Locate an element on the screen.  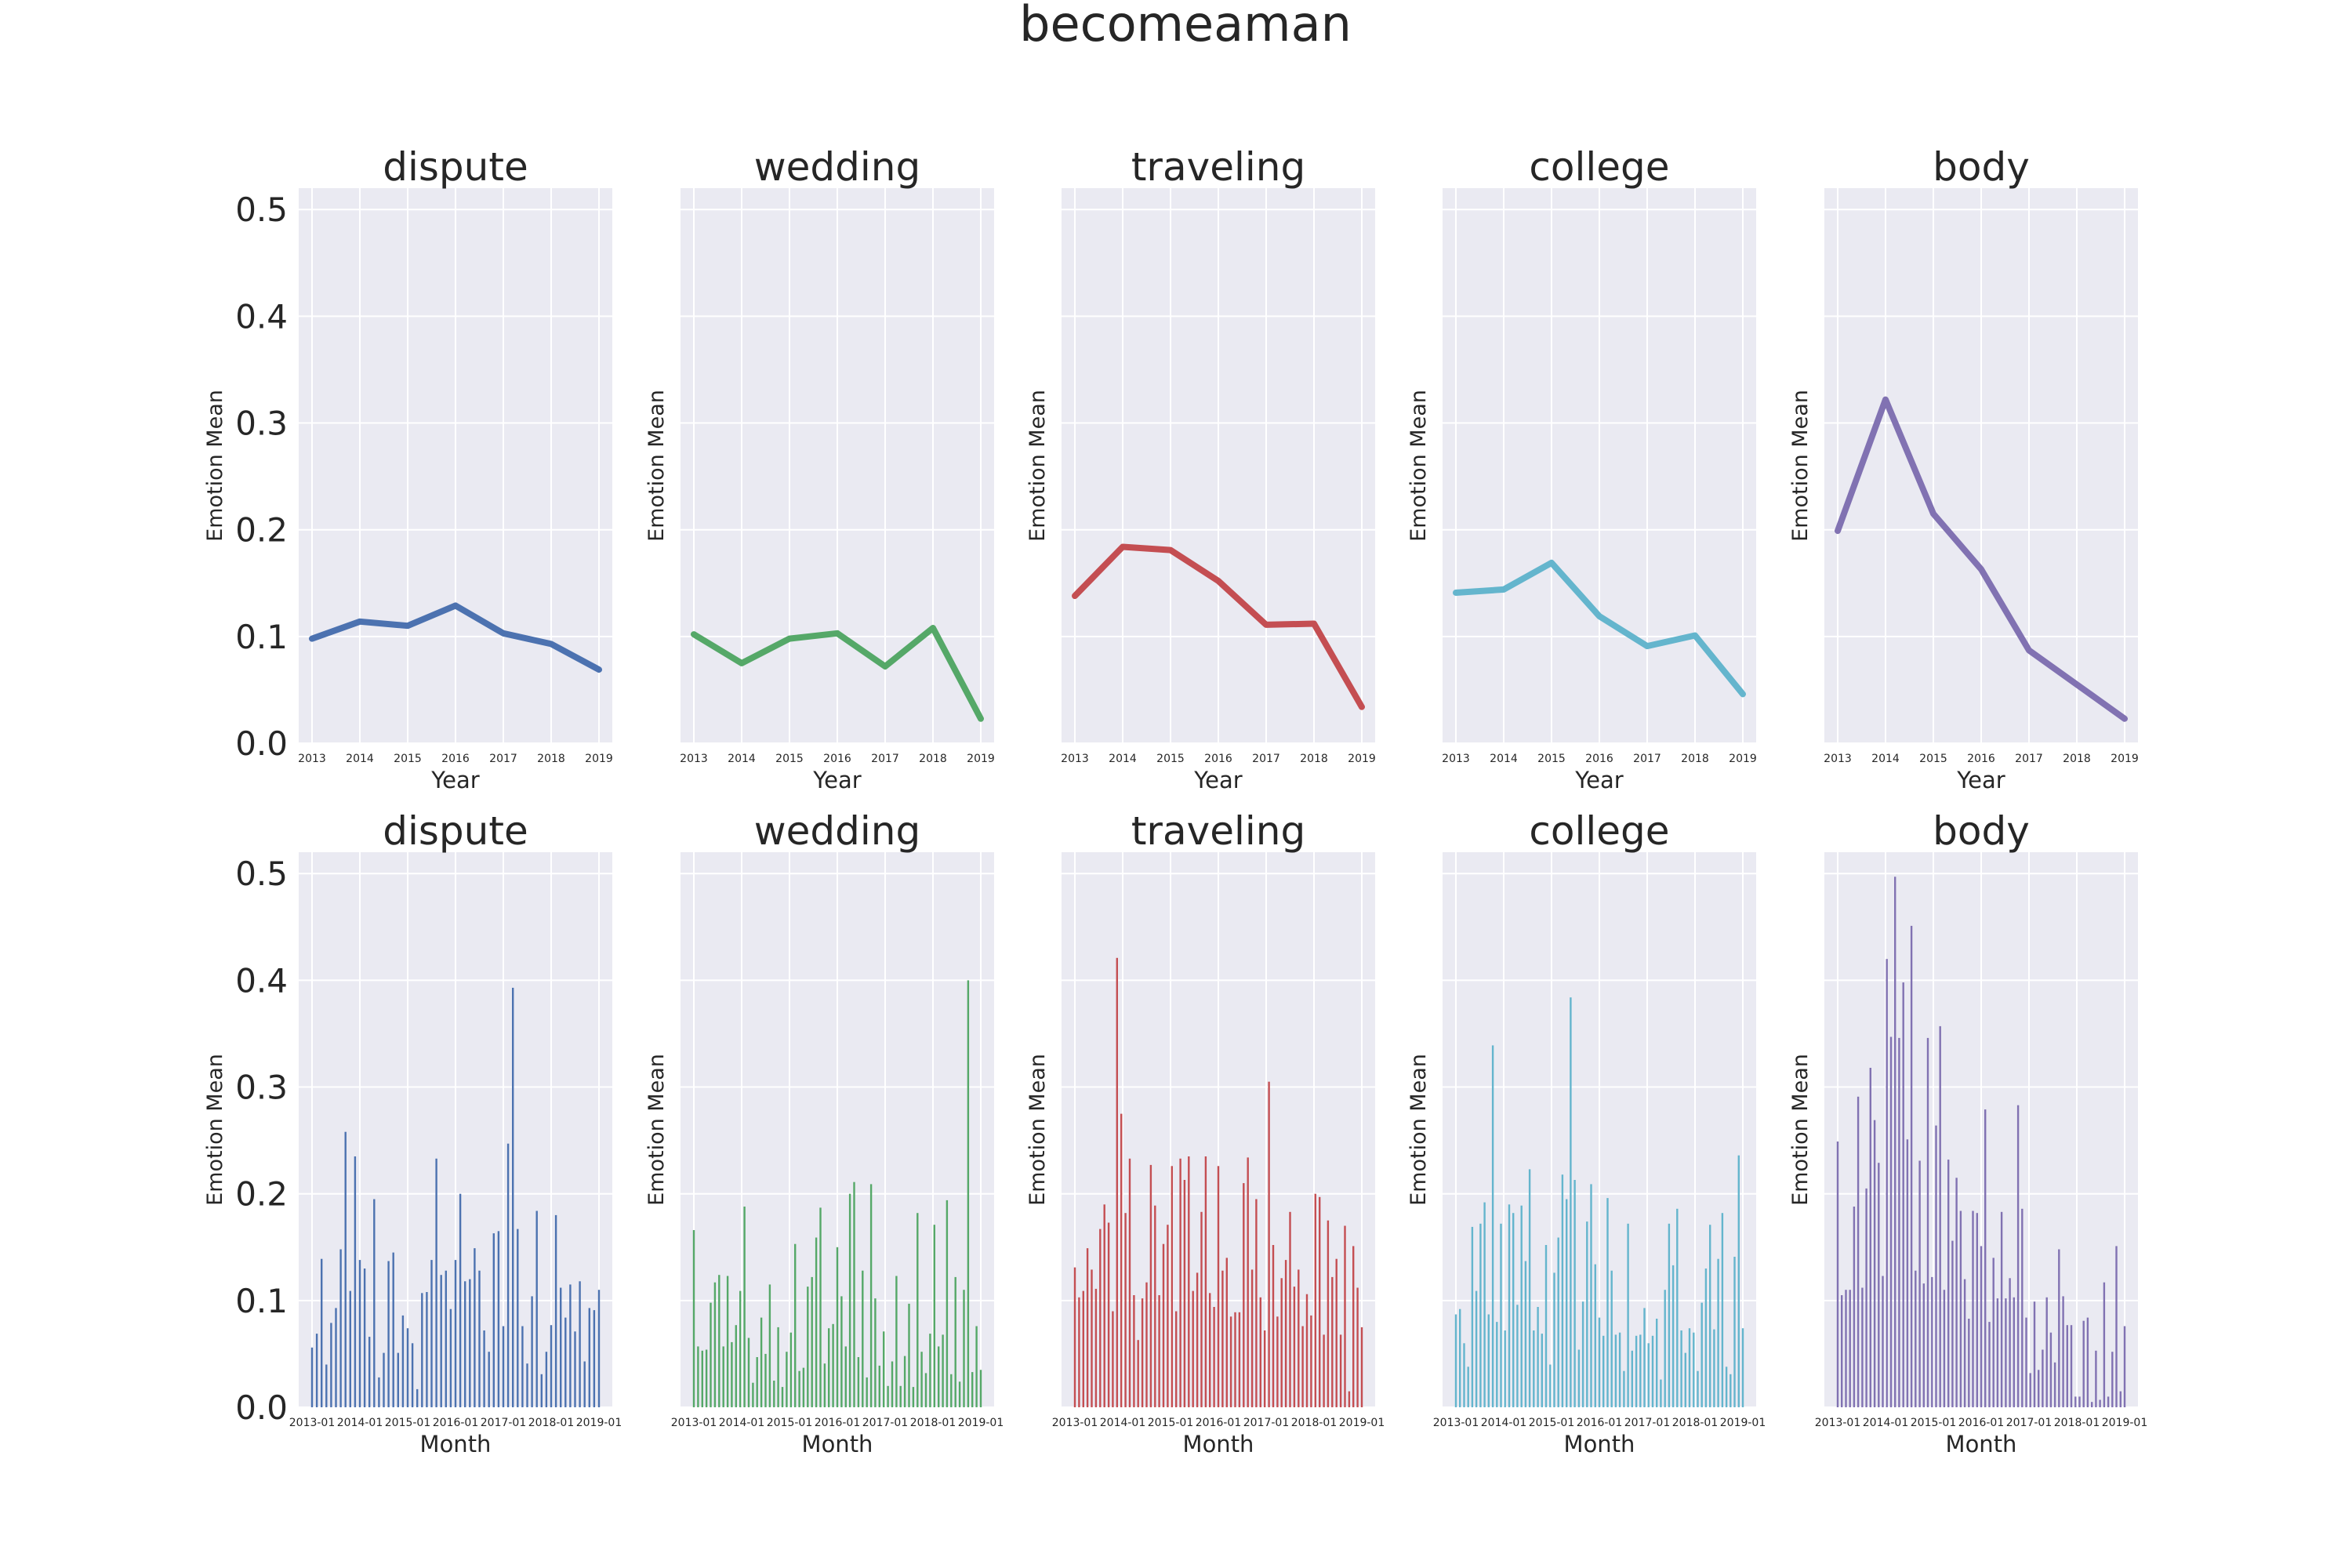
x-tick-label: 2017-01 is located at coordinates (2029, 1423).